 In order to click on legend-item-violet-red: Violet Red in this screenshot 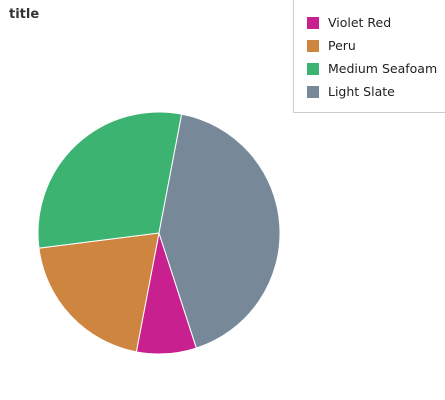, I will do `click(376, 22)`.